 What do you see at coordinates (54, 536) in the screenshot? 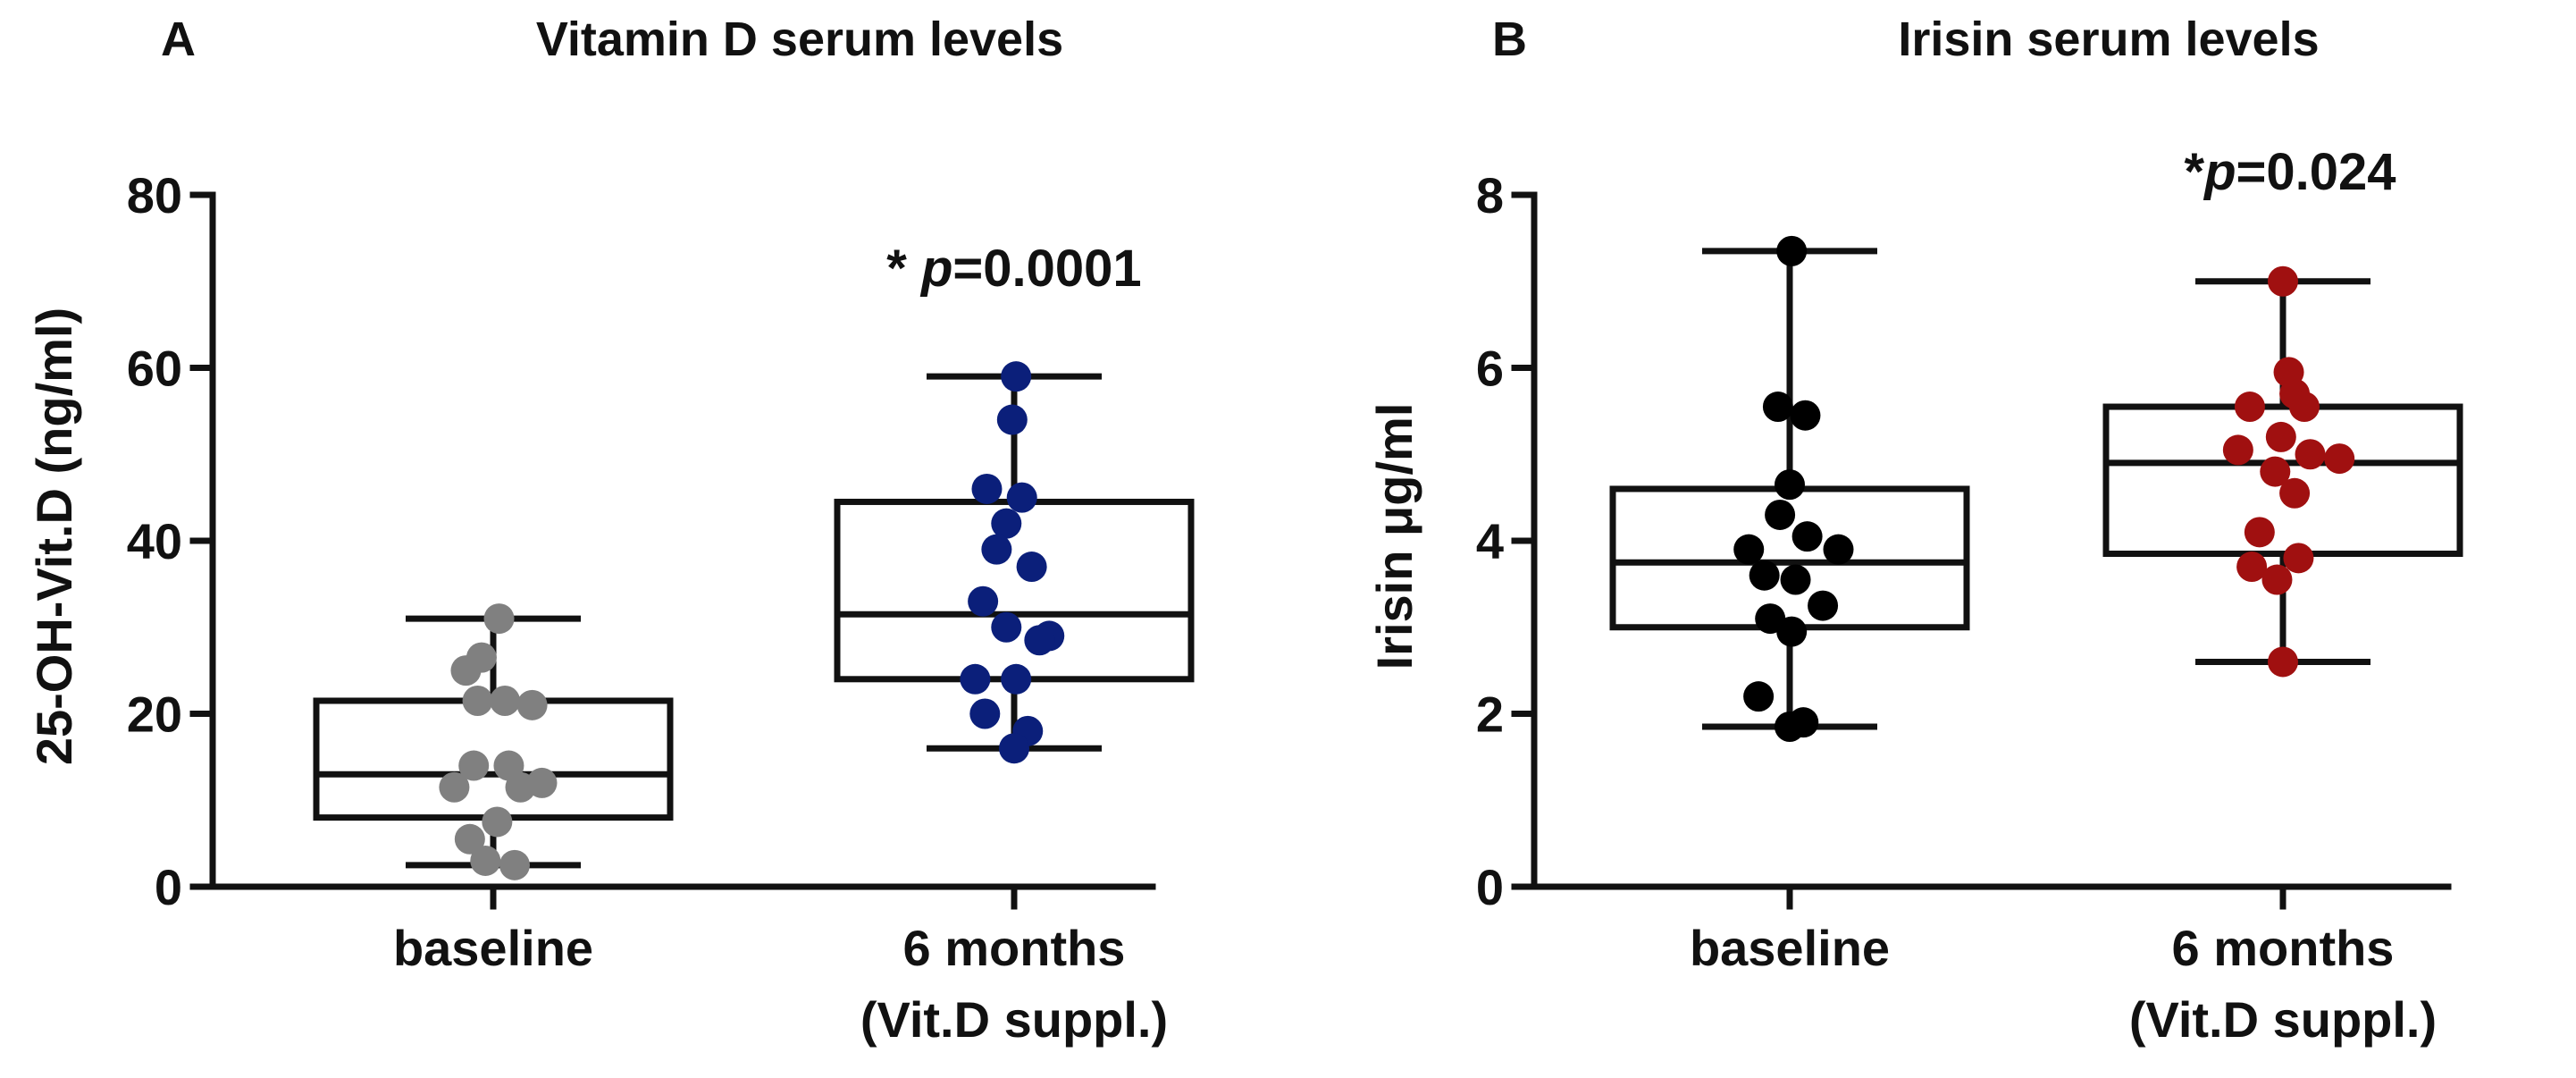
I see `panel-a-y-axis-label: 25-OH-Vit.D (ng/ml)` at bounding box center [54, 536].